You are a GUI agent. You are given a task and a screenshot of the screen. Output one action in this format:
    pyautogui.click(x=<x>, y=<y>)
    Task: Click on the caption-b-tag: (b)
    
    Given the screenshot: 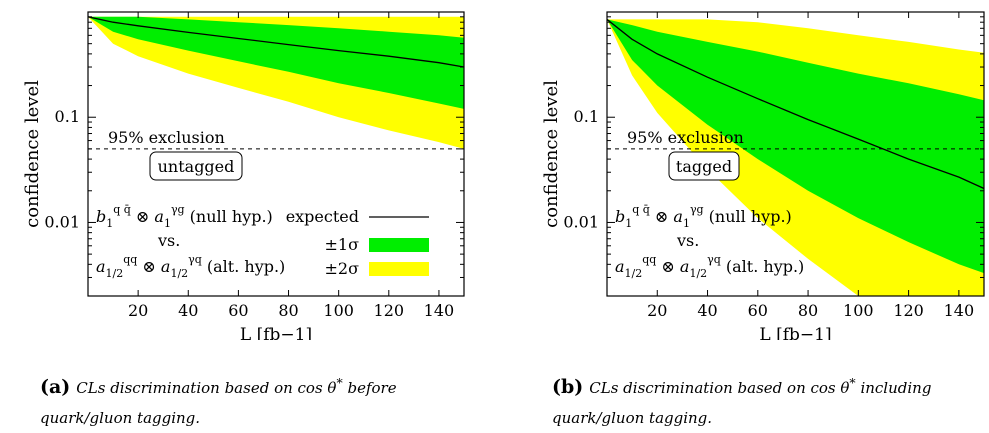 What is the action you would take?
    pyautogui.click(x=568, y=387)
    